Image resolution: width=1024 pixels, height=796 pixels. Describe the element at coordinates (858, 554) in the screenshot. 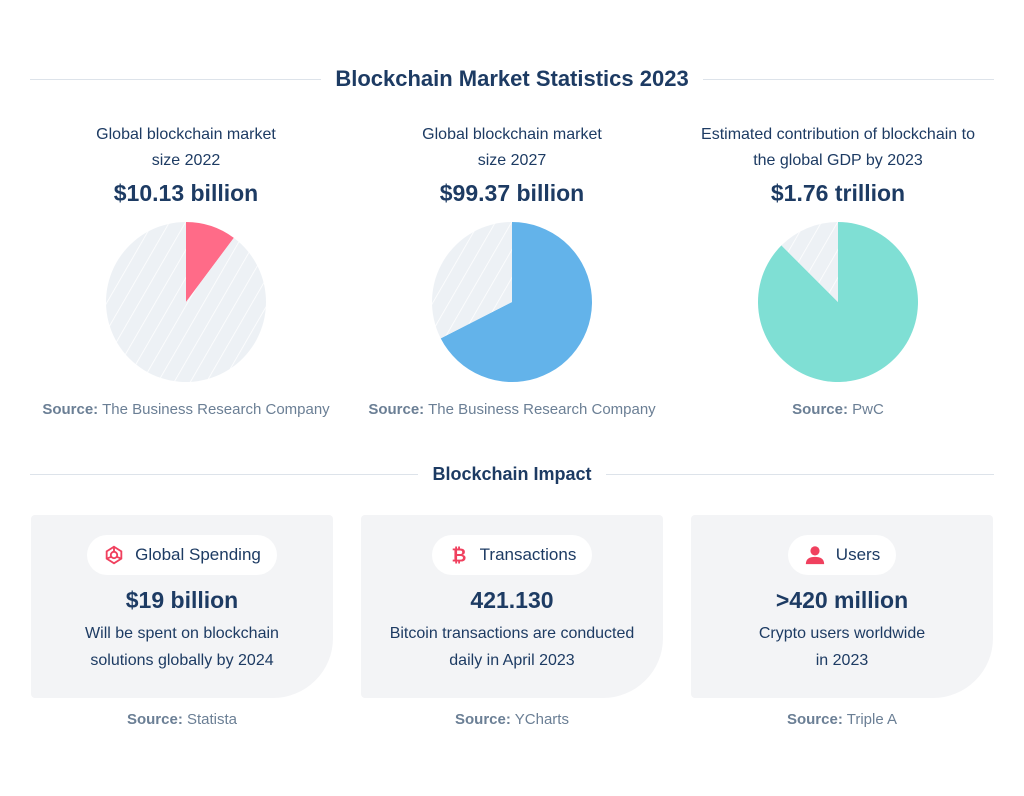

I see `card-label: Users` at that location.